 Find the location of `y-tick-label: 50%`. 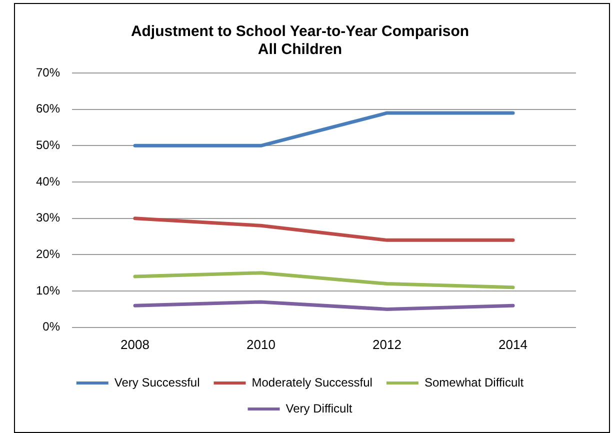

y-tick-label: 50% is located at coordinates (48, 145).